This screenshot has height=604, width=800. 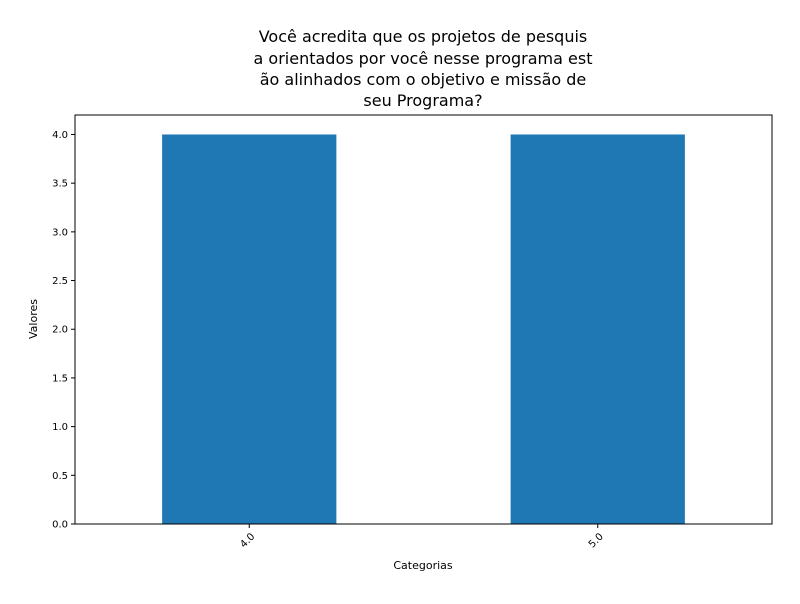 I want to click on y-tick-label: 2.0, so click(x=60, y=330).